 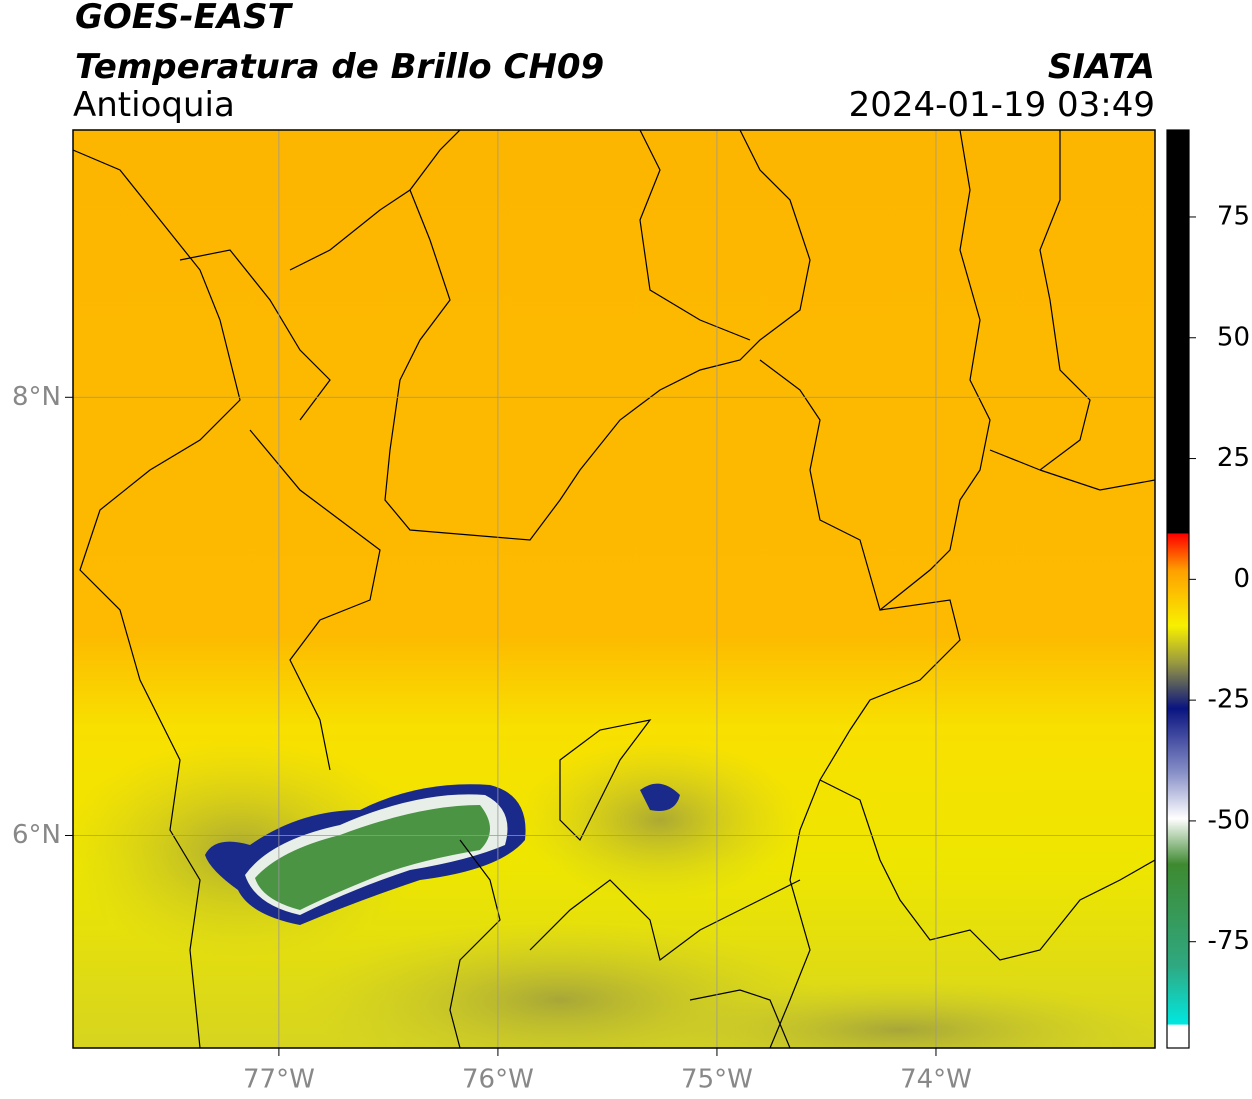 What do you see at coordinates (1178, 589) in the screenshot?
I see `colorbar` at bounding box center [1178, 589].